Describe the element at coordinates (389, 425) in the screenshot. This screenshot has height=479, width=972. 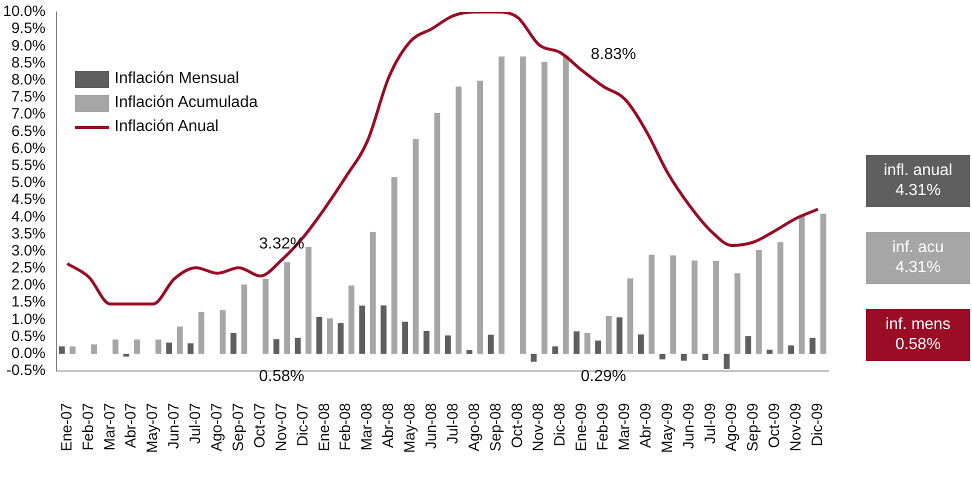
I see `x-tick-label: Abr-08` at that location.